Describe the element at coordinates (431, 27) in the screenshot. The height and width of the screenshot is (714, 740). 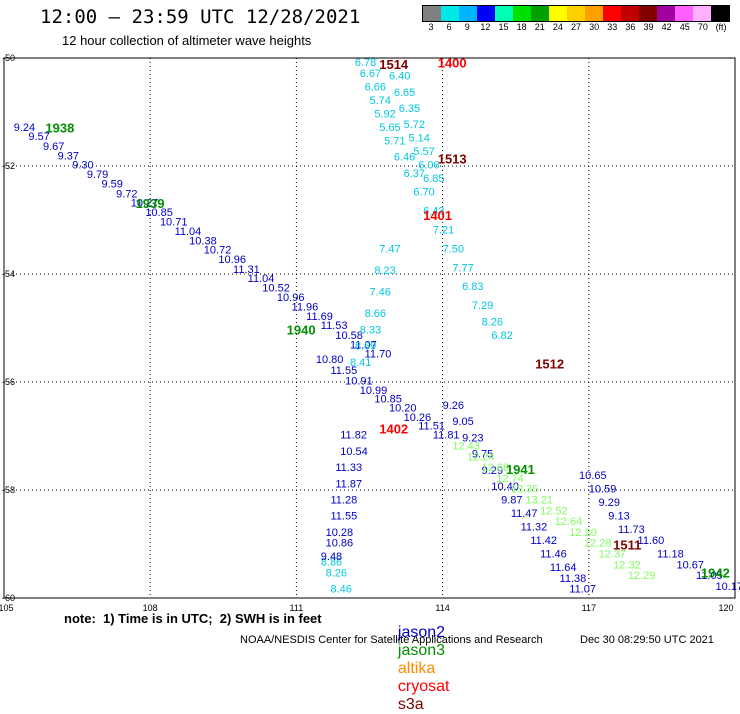
I see `color-label-0: 3` at that location.